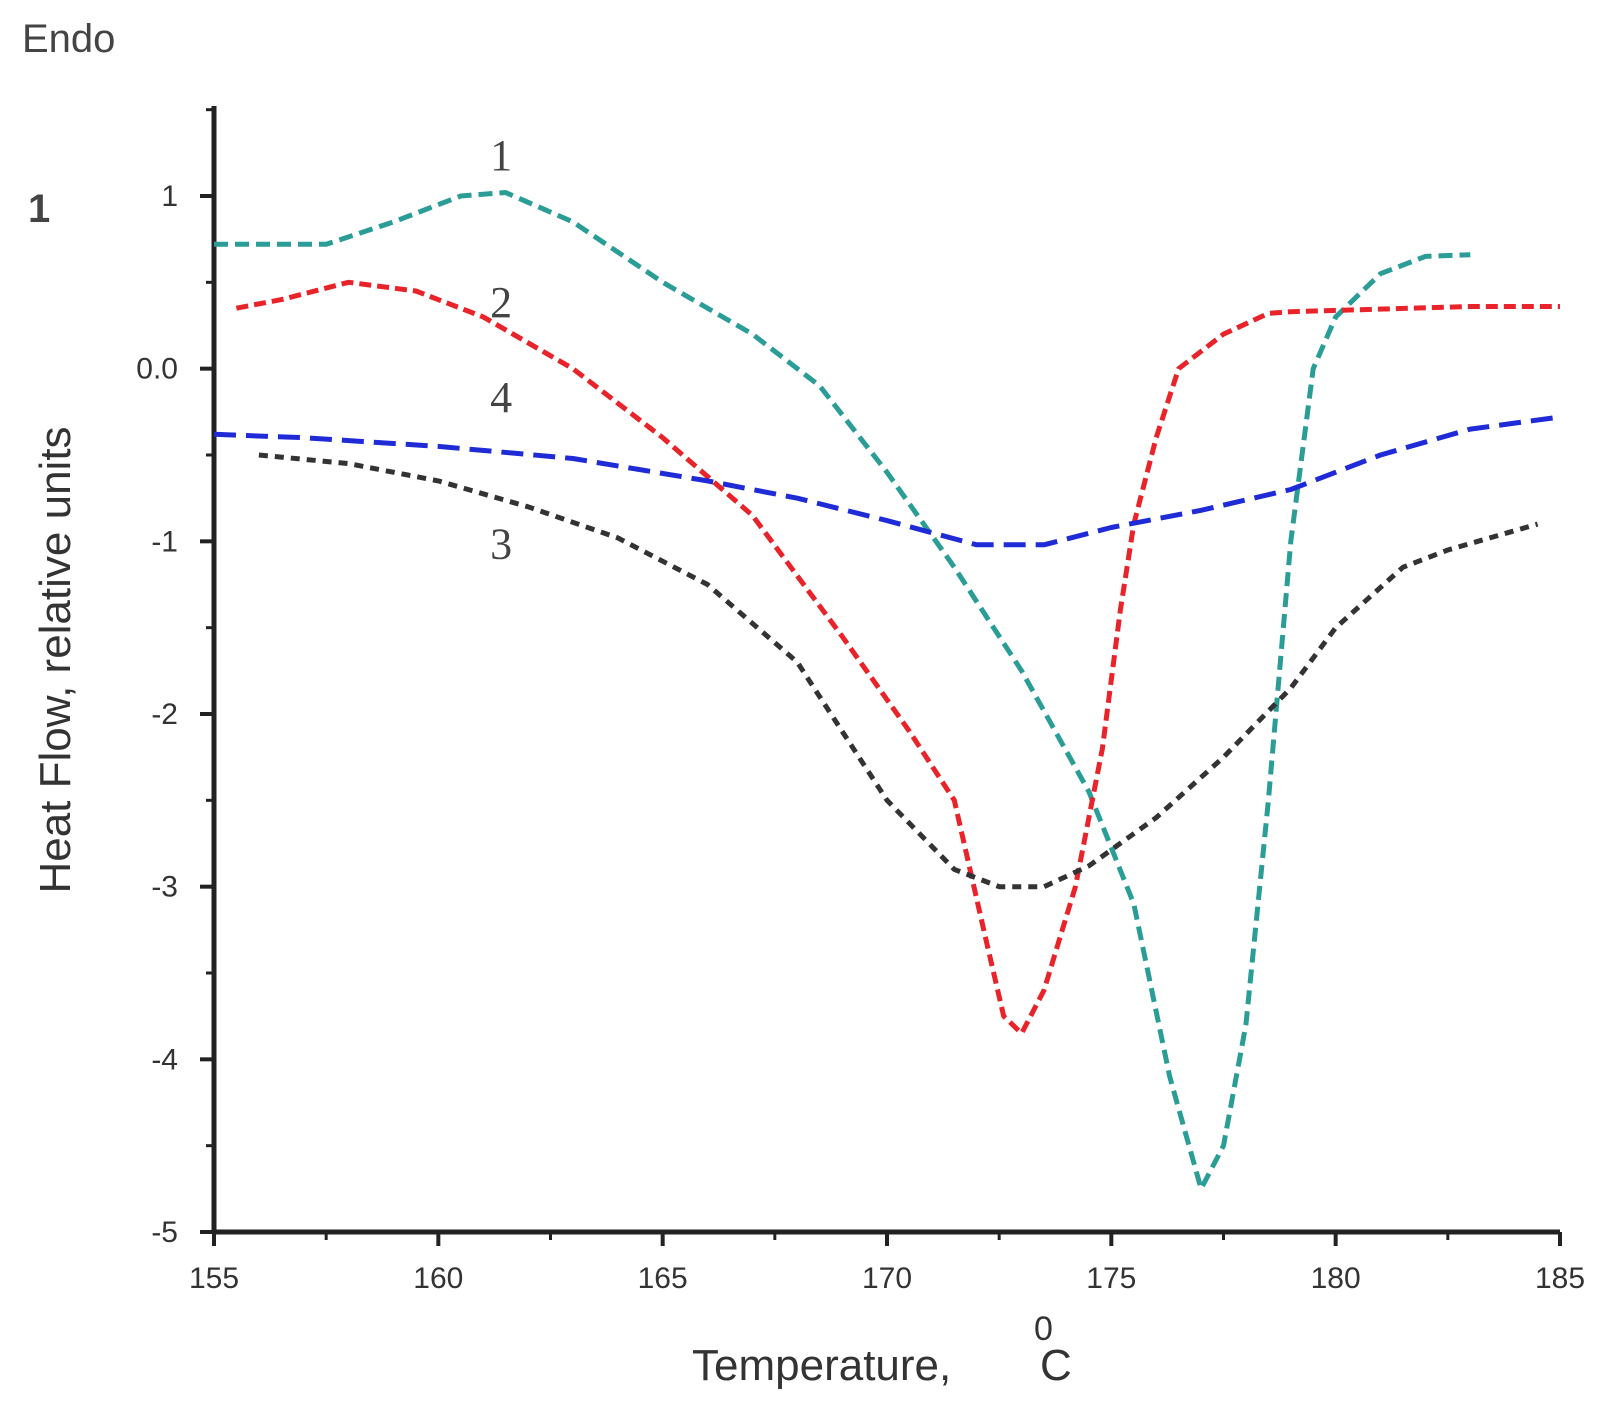 This screenshot has width=1618, height=1412. I want to click on x-axis-unit-superscript: 0, so click(1043, 1329).